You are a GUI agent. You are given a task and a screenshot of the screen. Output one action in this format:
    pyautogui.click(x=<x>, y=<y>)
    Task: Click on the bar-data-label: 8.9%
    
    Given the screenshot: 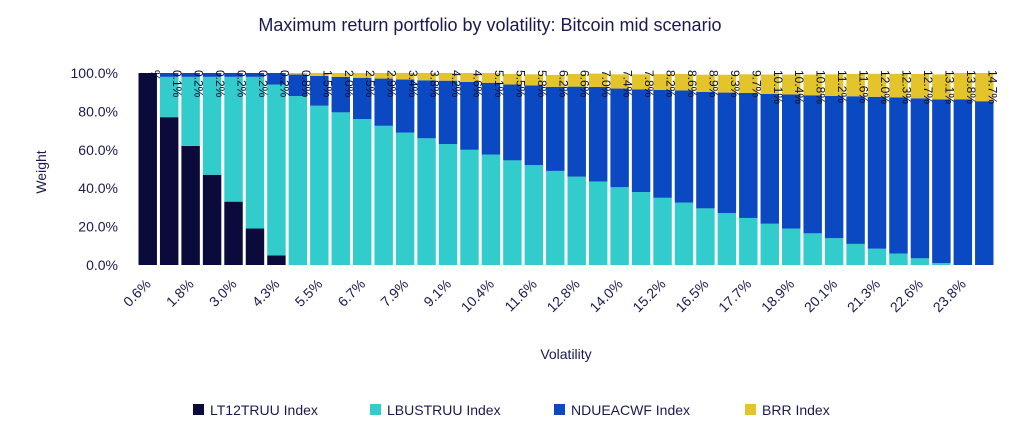 What is the action you would take?
    pyautogui.click(x=713, y=84)
    